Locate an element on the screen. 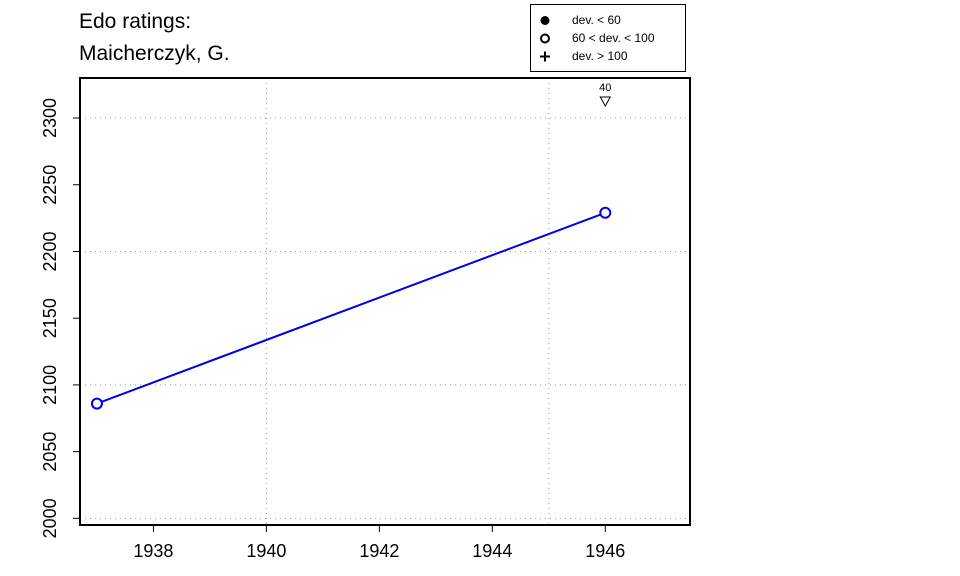  legend-entry-dev-60-100: 60 < dev. < 100 is located at coordinates (608, 38).